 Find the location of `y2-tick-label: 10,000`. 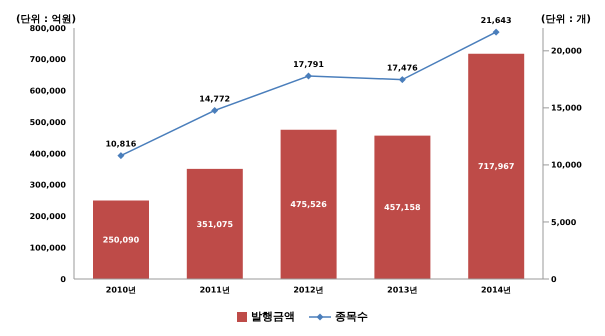

y2-tick-label: 10,000 is located at coordinates (566, 165).